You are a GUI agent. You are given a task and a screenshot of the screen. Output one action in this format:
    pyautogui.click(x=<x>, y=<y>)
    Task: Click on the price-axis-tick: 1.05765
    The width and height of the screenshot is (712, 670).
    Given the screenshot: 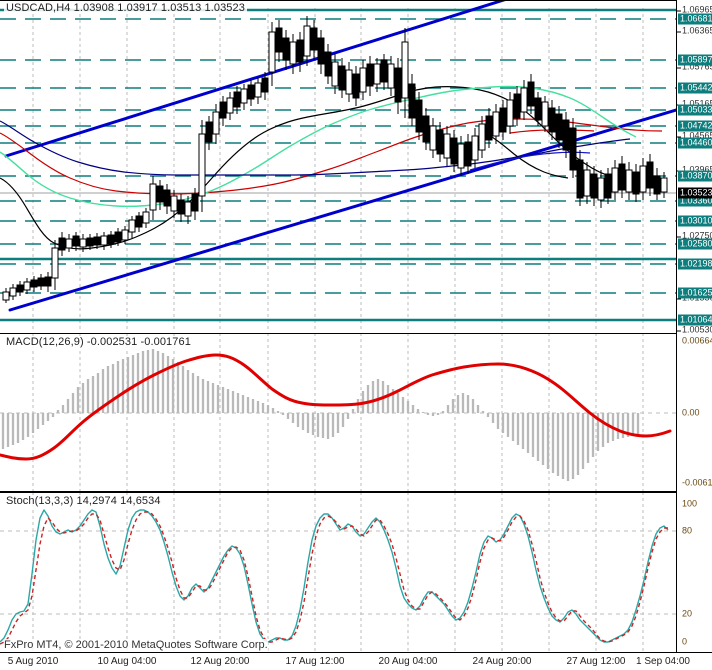 What is the action you would take?
    pyautogui.click(x=694, y=67)
    